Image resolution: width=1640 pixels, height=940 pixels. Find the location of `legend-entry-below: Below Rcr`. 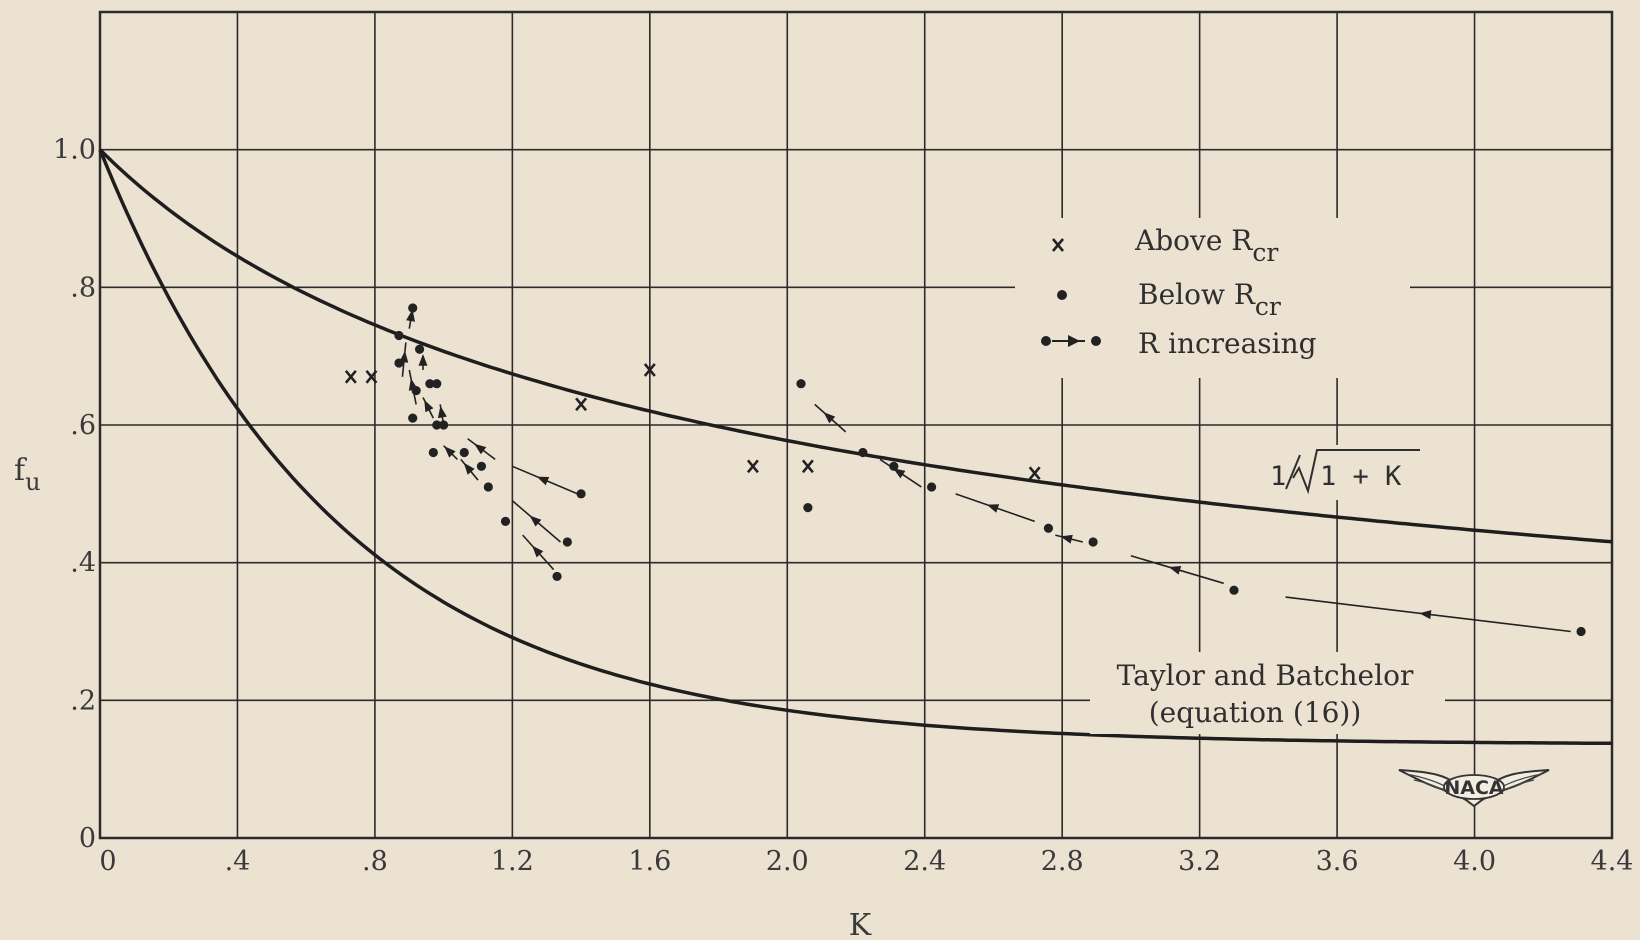

legend-entry-below: Below Rcr is located at coordinates (1209, 299).